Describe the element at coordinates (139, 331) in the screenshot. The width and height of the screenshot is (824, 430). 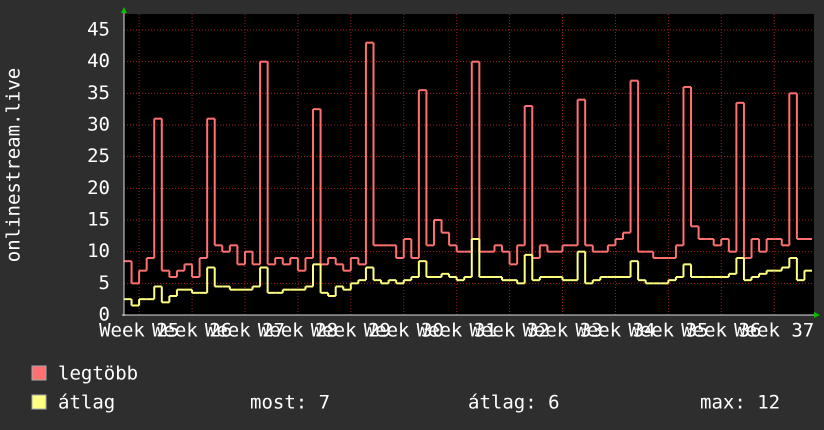
I see `x-tick-label: Week 25` at that location.